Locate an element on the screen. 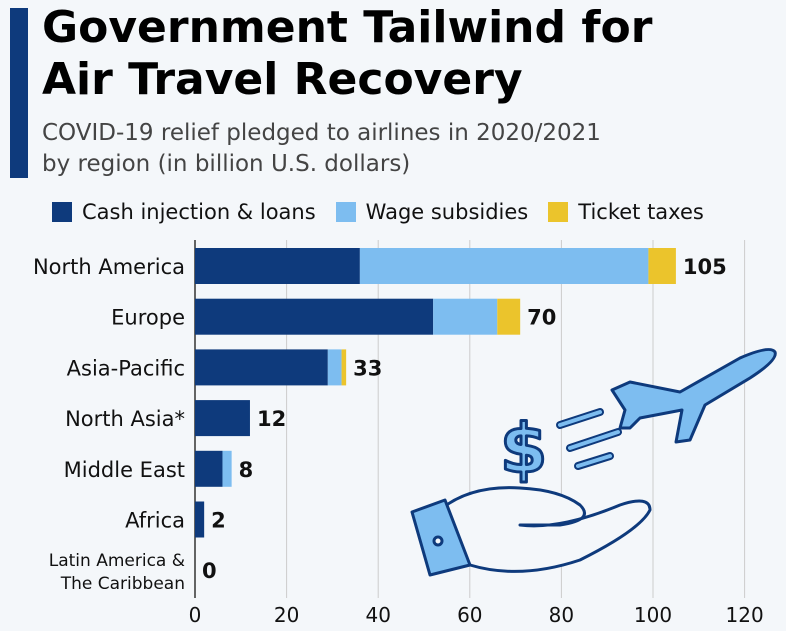 This screenshot has width=786, height=631. hand-icon is located at coordinates (545, 529).